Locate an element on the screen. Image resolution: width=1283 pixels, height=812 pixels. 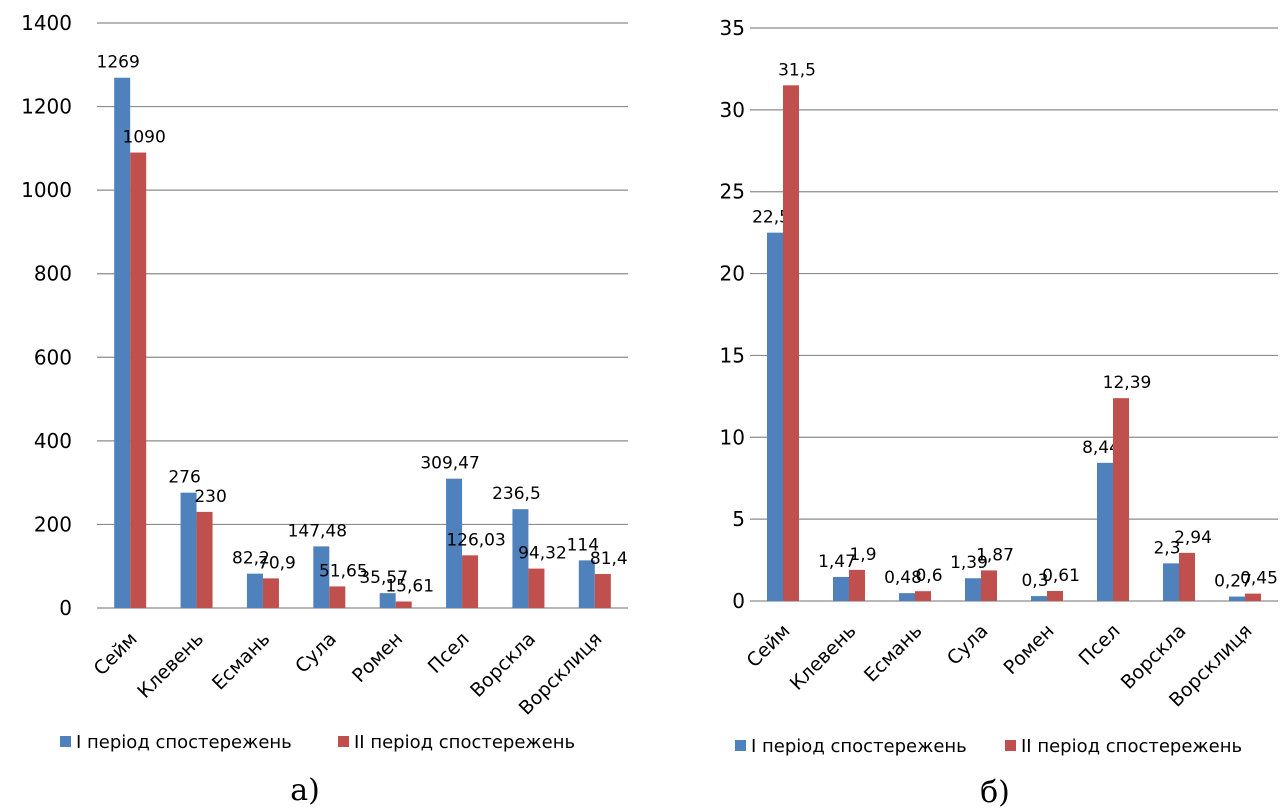
data-label: 147,48 is located at coordinates (317, 531).